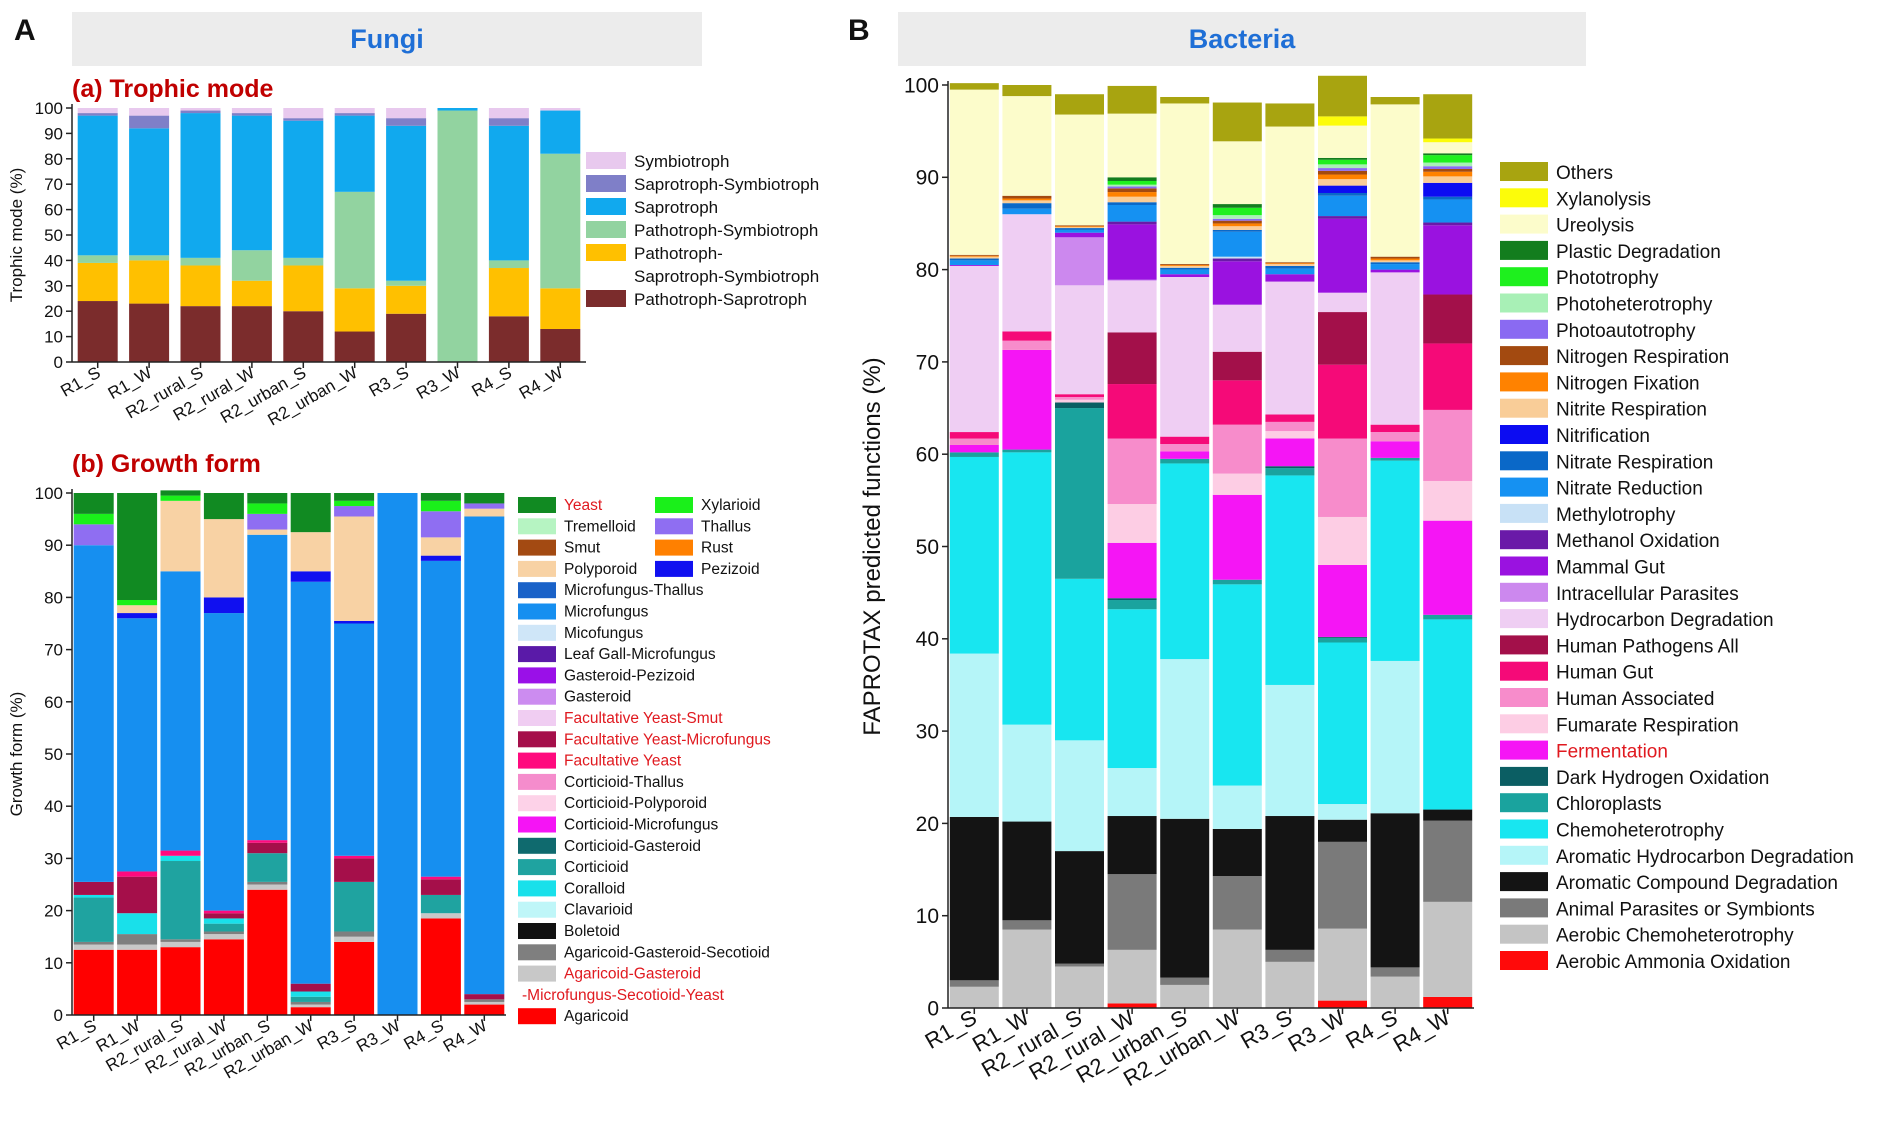  What do you see at coordinates (93, 519) in the screenshot?
I see `bar-growth-r1-s-xylarioid` at bounding box center [93, 519].